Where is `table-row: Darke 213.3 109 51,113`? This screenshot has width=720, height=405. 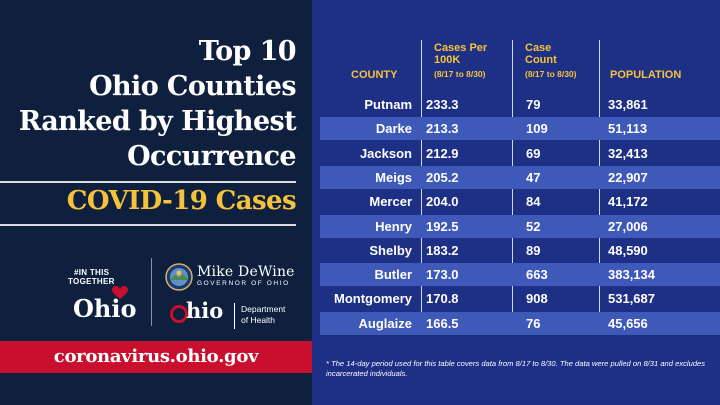
table-row: Darke 213.3 109 51,113 is located at coordinates (520, 129).